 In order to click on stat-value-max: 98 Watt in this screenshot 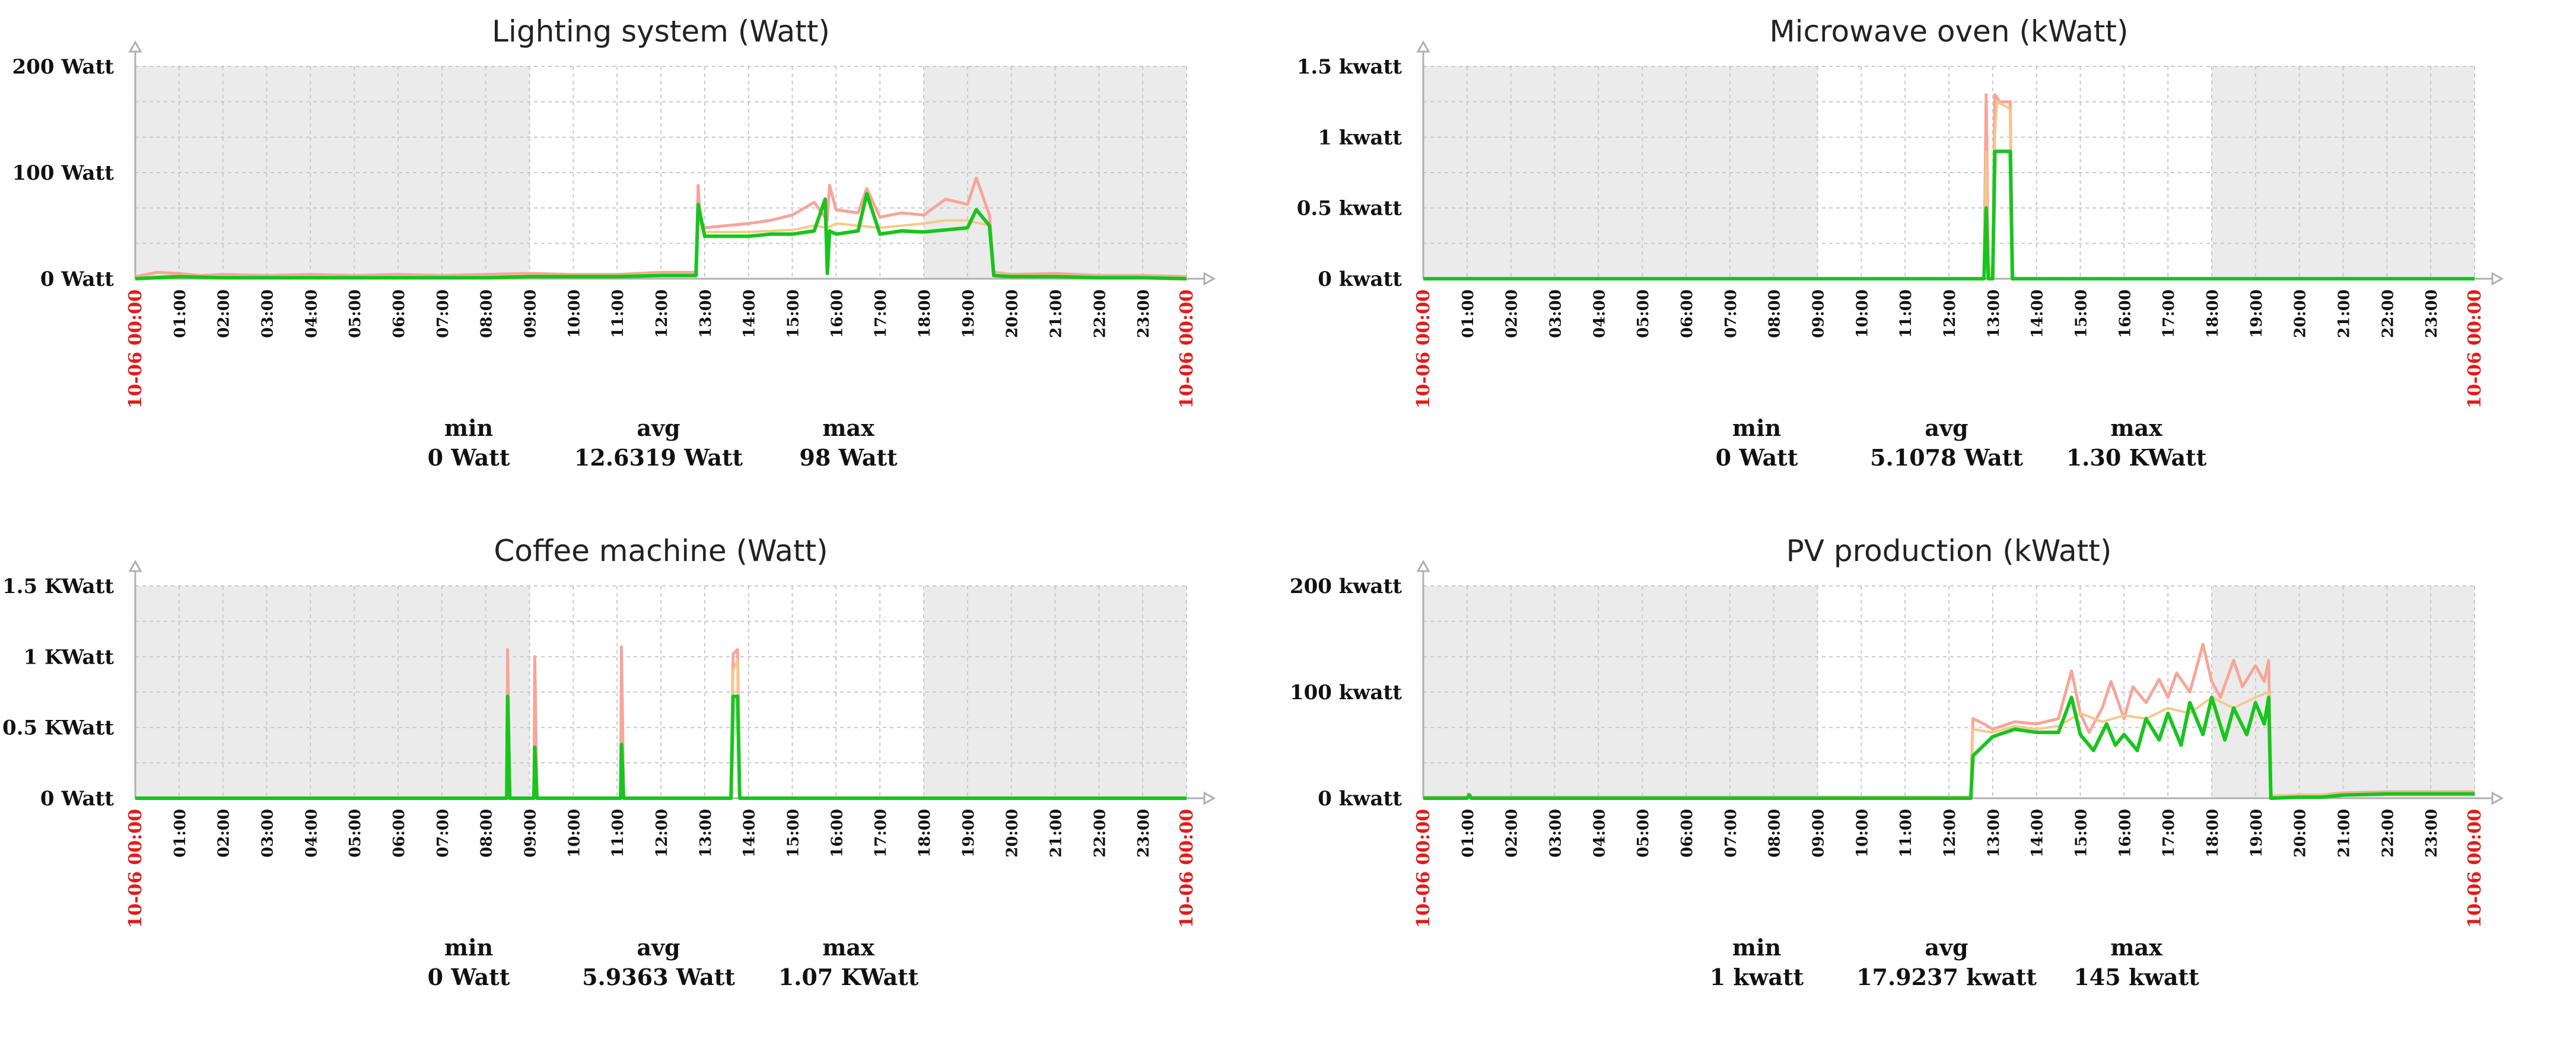, I will do `click(848, 457)`.